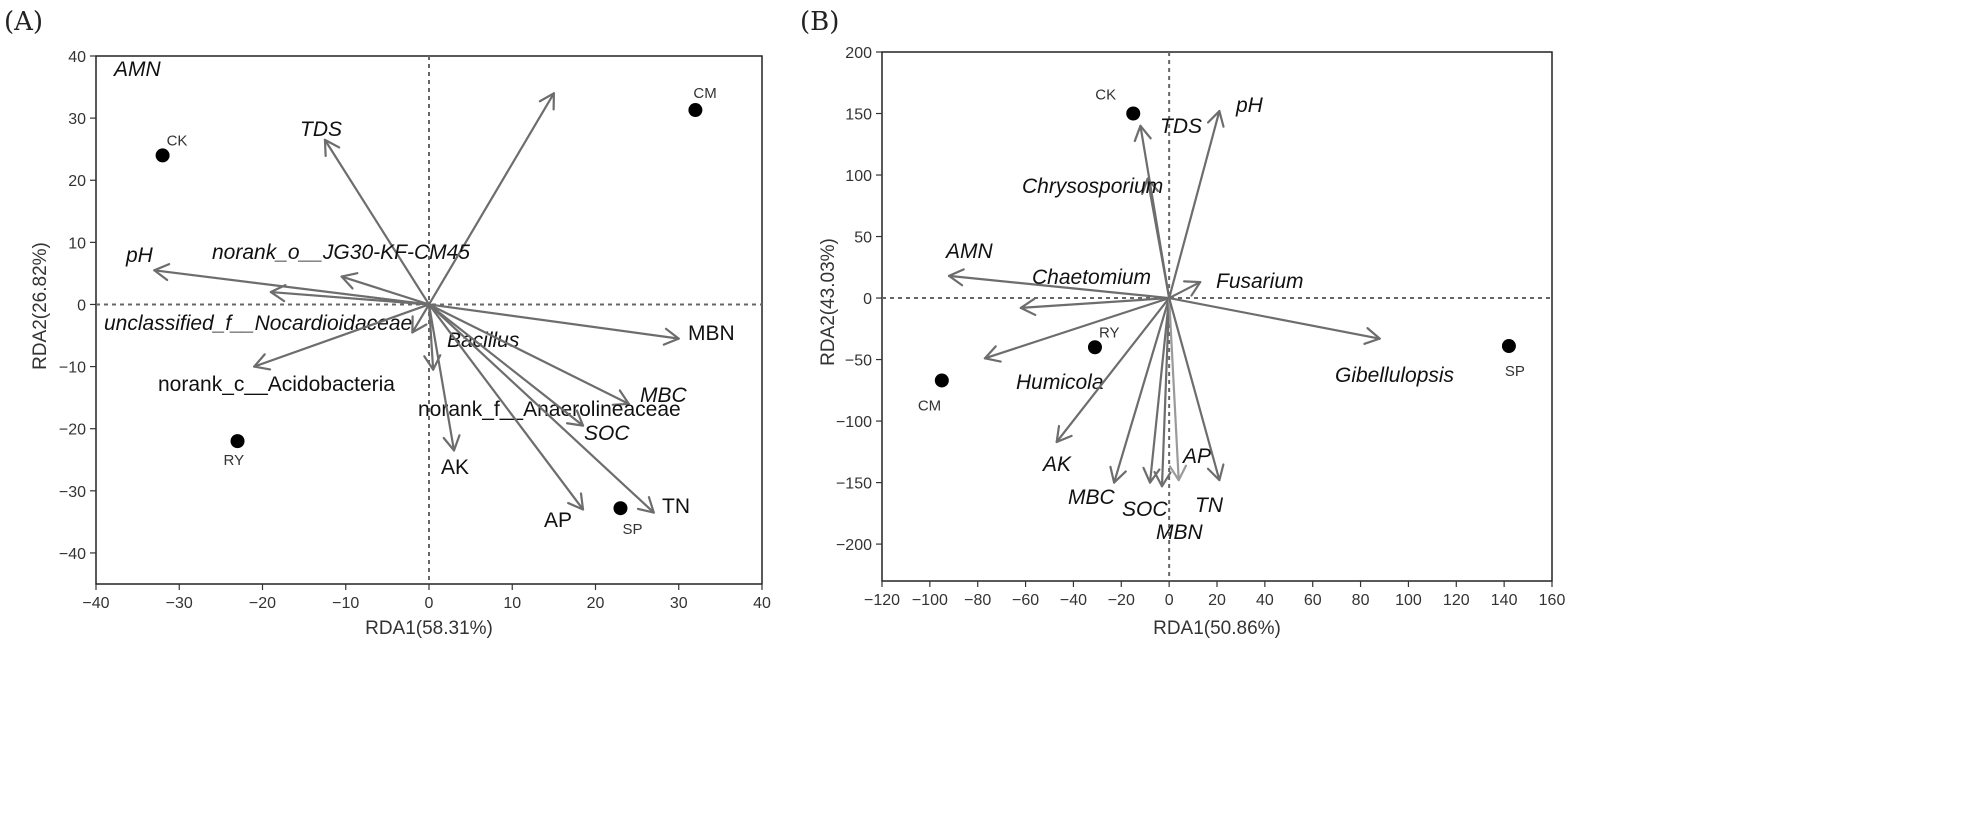 The image size is (1983, 818). Describe the element at coordinates (704, 93) in the screenshot. I see `sample-label-cm: CM` at that location.